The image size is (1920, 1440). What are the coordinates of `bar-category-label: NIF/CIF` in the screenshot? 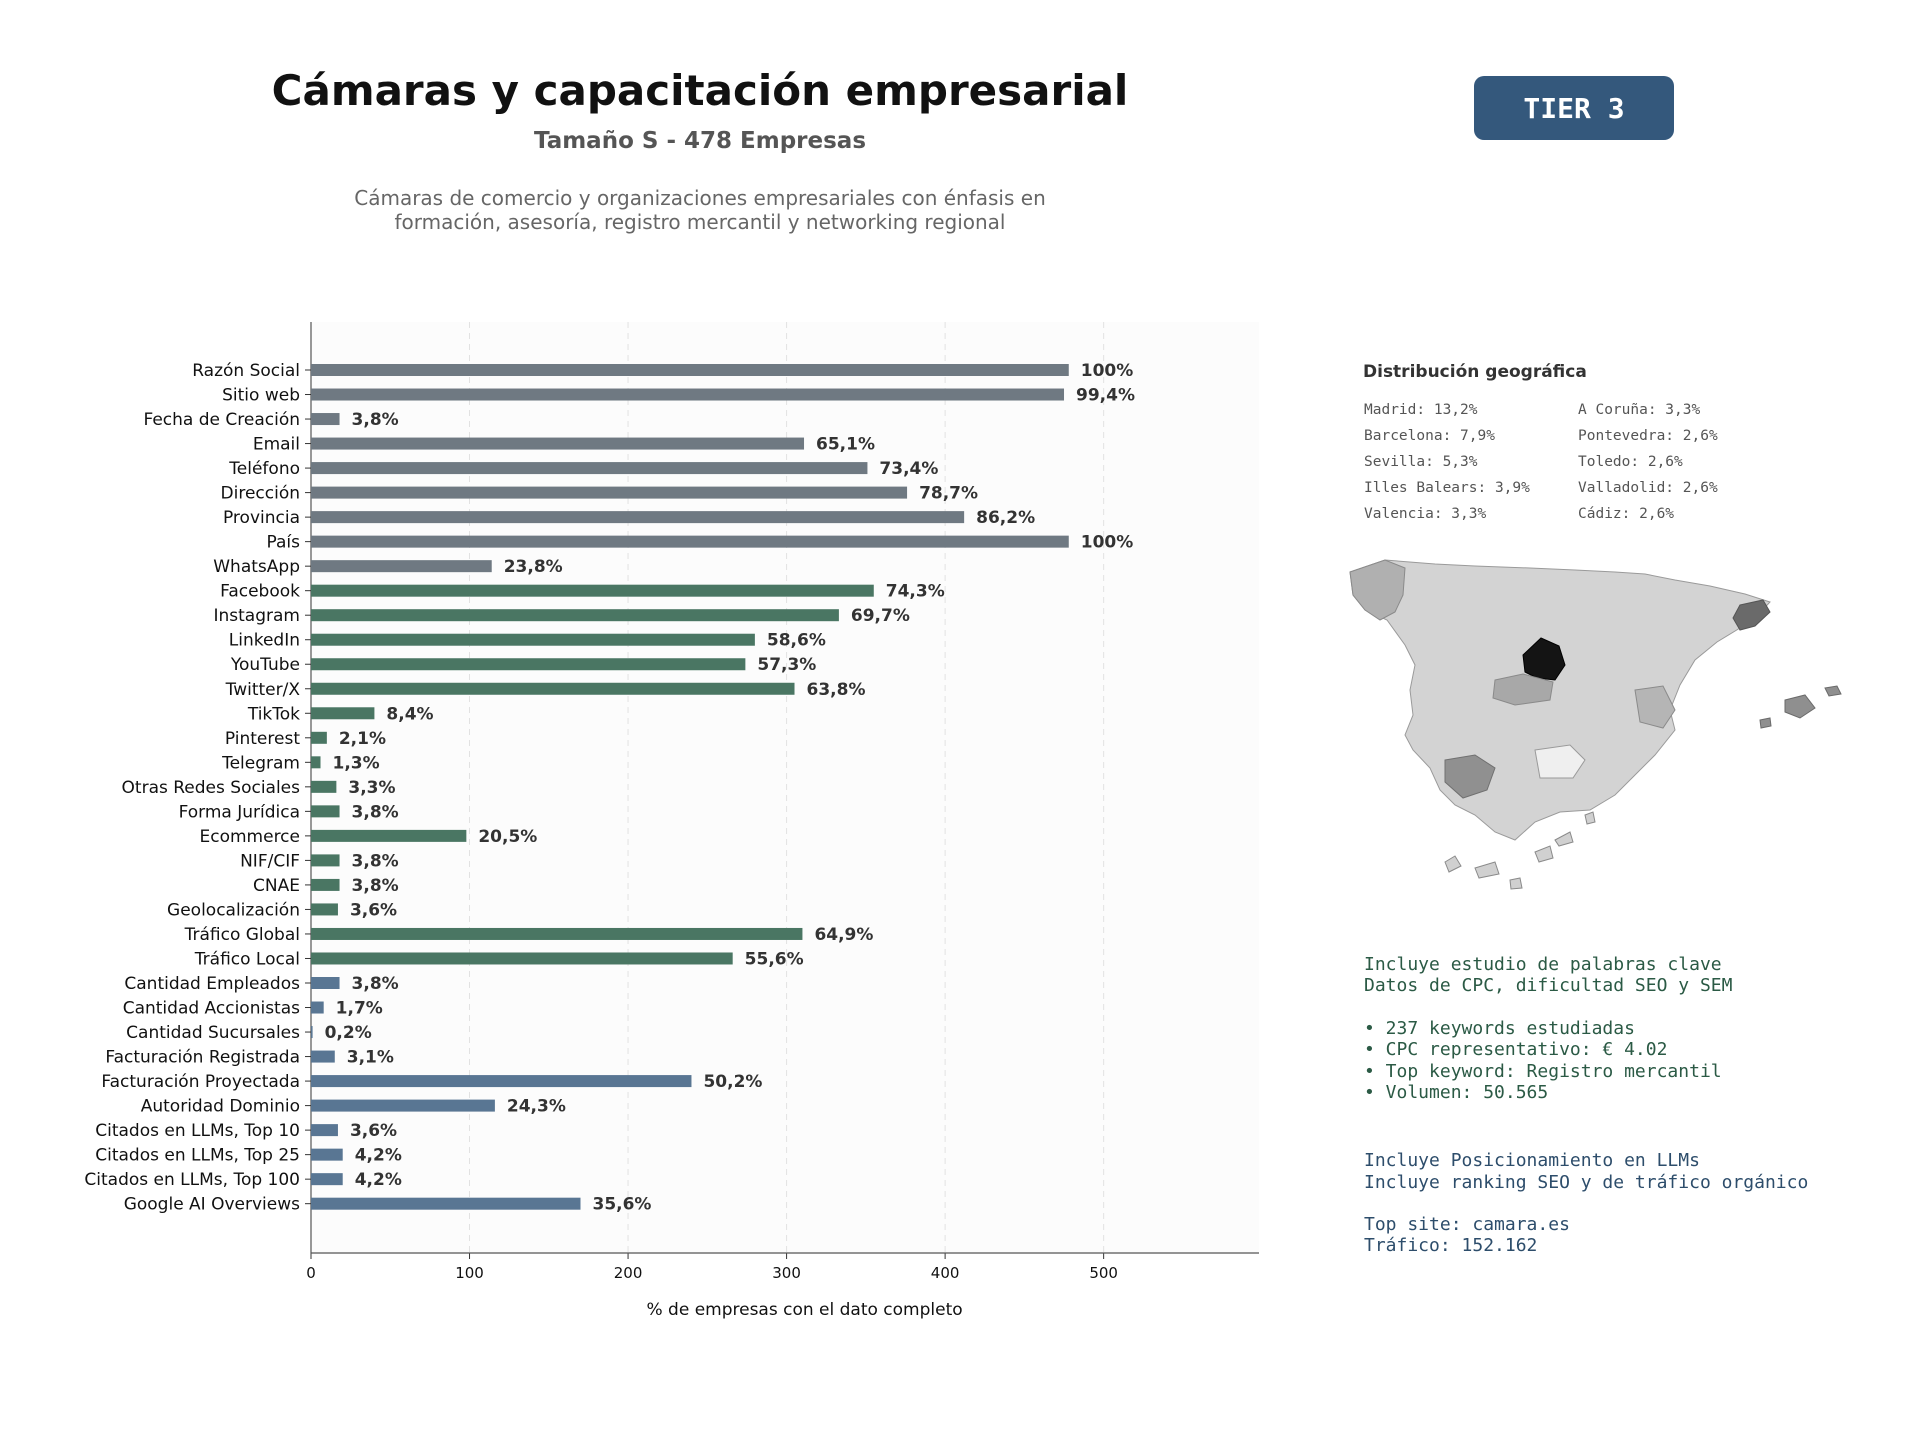 It's located at (270, 861).